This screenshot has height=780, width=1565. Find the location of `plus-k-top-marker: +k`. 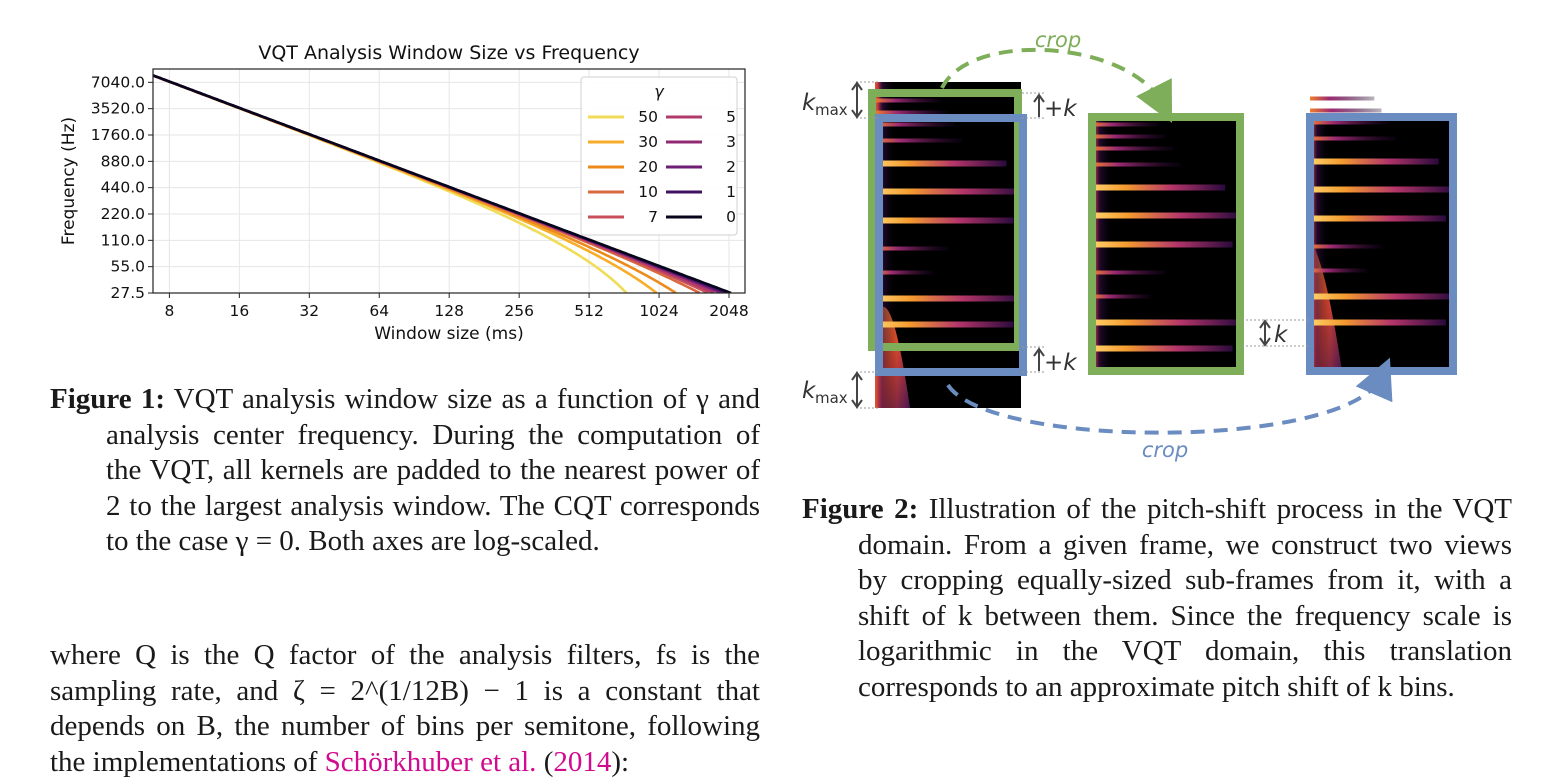

plus-k-top-marker: +k is located at coordinates (1050, 107).